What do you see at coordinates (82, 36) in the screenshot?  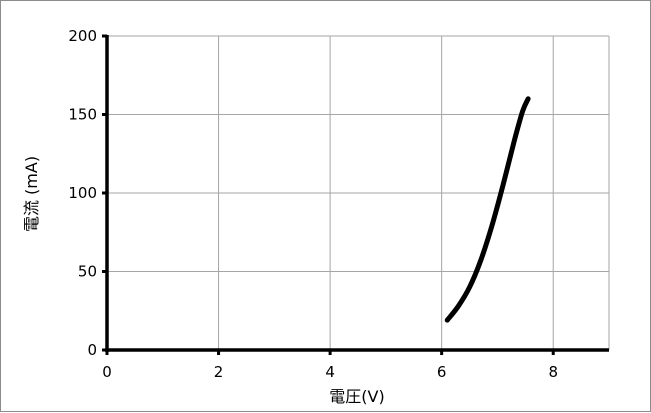 I see `y-tick-label-200: 200` at bounding box center [82, 36].